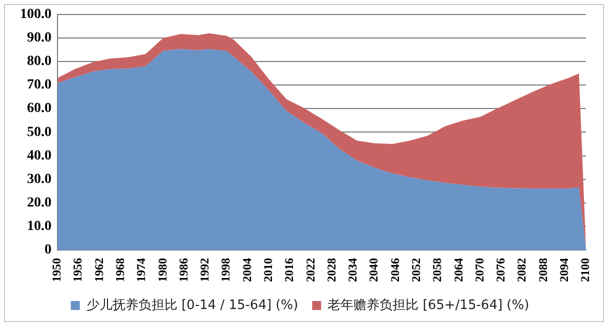  I want to click on y-tick-label: 40.0, so click(39, 156).